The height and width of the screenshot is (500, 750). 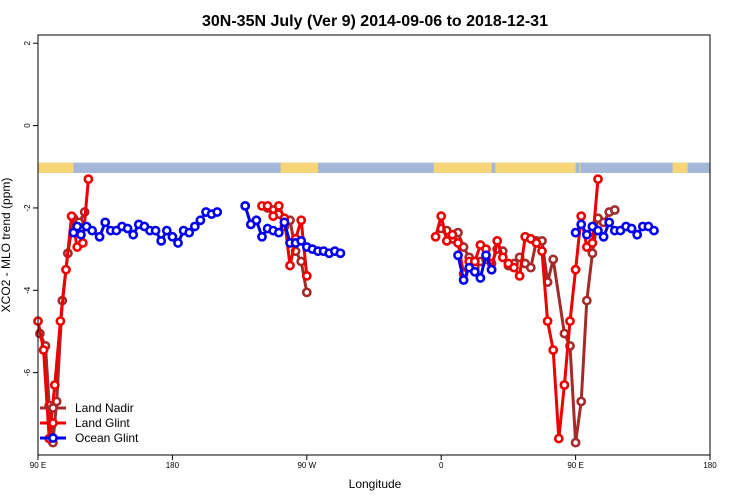 What do you see at coordinates (306, 465) in the screenshot?
I see `x-tick-label: 90 W` at bounding box center [306, 465].